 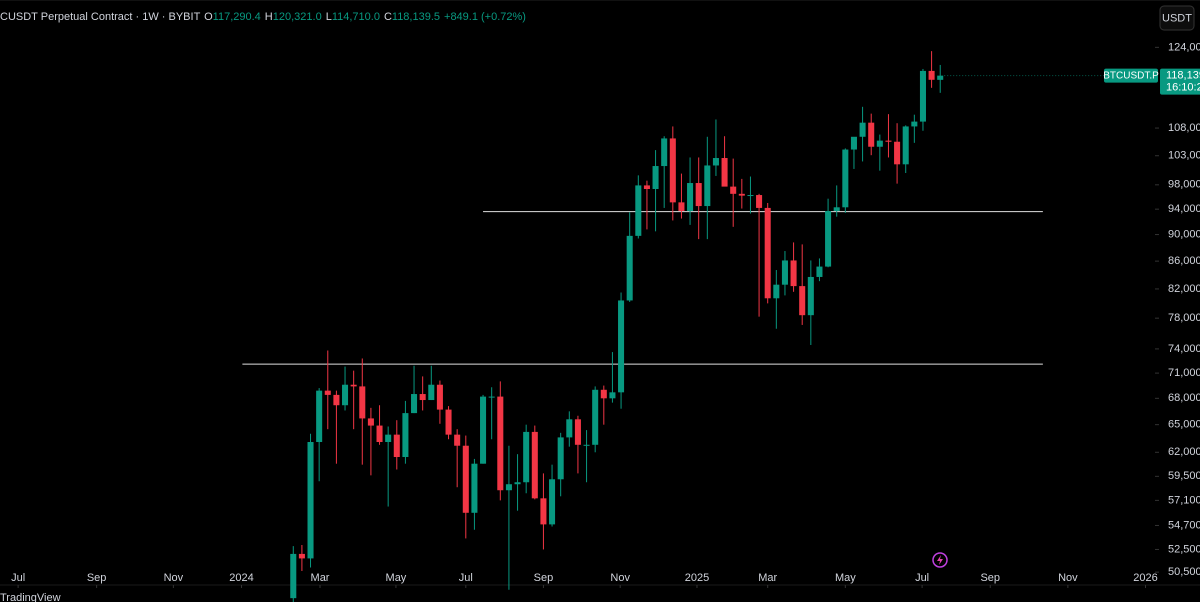 I want to click on symbol-tag, so click(x=1131, y=75).